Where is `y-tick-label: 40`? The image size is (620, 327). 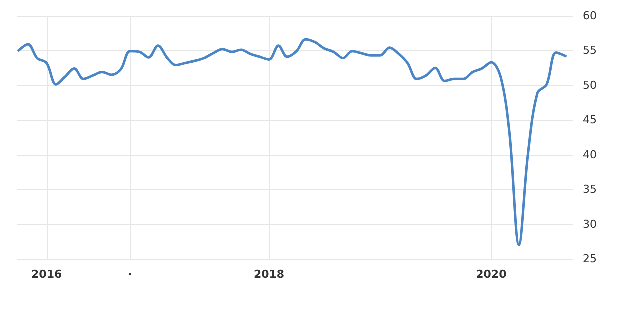
y-tick-label: 40 is located at coordinates (590, 155).